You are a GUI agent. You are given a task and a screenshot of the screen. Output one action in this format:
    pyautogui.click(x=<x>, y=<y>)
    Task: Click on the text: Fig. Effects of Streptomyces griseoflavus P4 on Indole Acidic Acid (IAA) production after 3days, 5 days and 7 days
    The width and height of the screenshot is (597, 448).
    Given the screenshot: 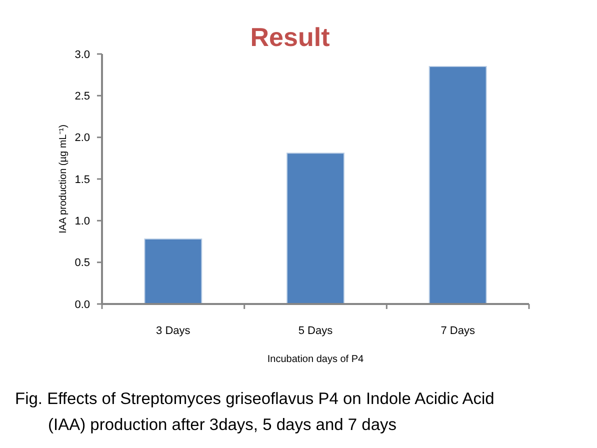 What is the action you would take?
    pyautogui.click(x=254, y=412)
    